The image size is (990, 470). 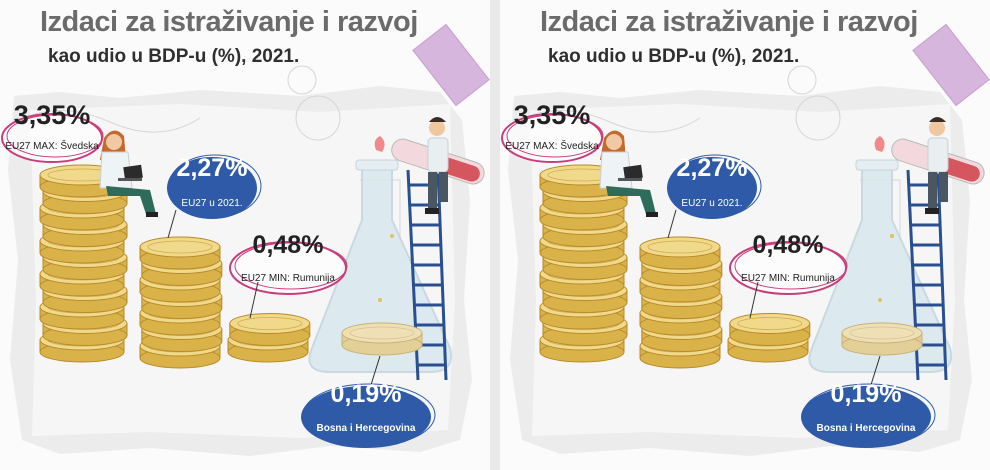 I want to click on background-doodles, so click(x=210, y=152).